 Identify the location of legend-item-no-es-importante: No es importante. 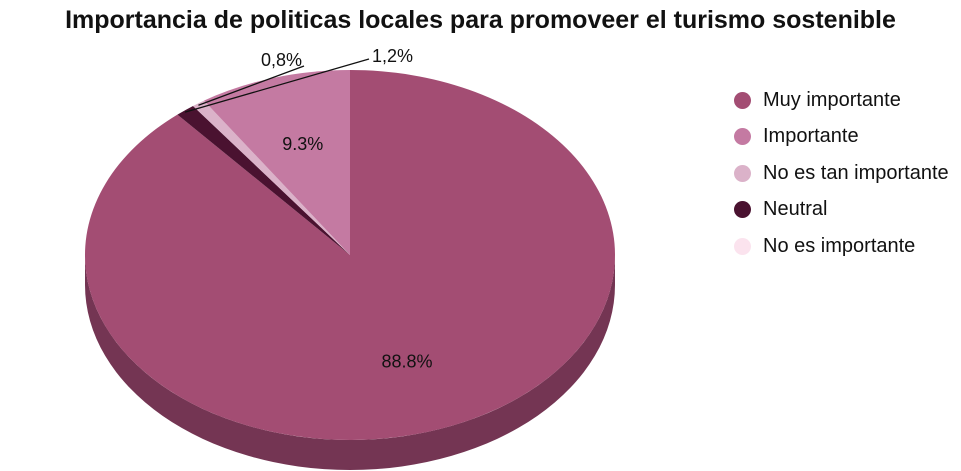
(847, 246).